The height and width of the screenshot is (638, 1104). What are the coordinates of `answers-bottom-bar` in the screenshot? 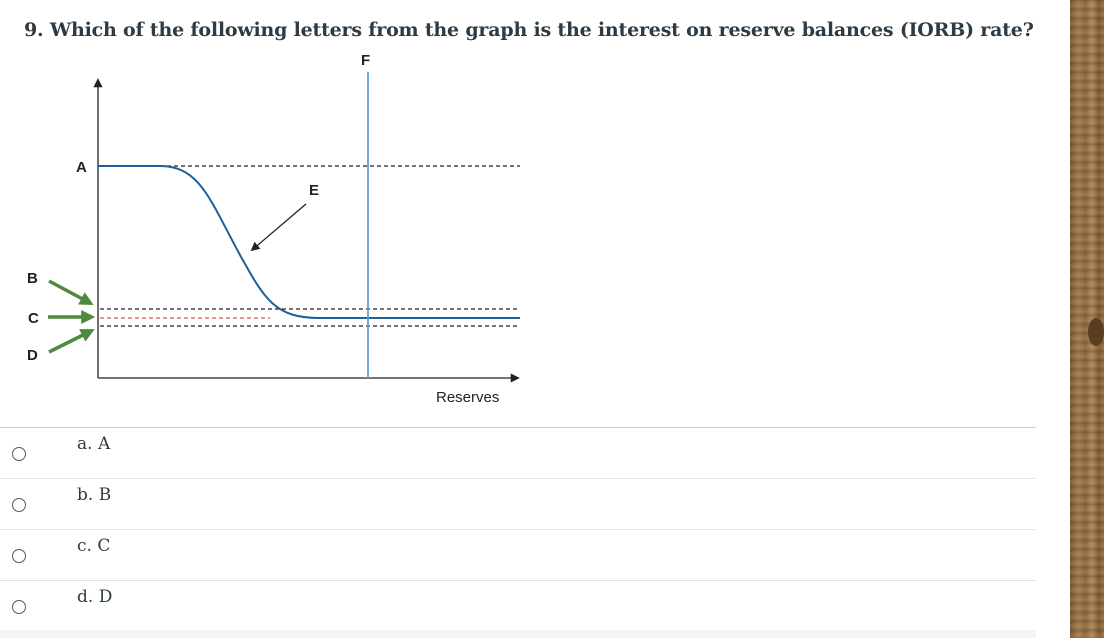 It's located at (518, 634).